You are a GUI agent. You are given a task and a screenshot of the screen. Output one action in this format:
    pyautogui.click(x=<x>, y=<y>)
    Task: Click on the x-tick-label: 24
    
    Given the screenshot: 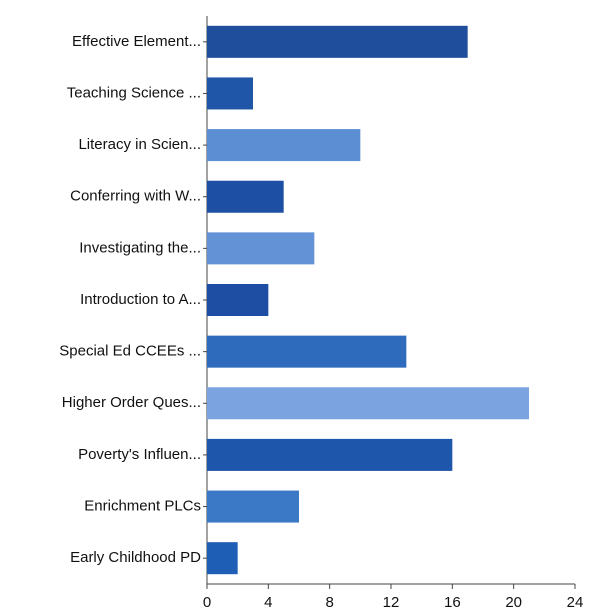 What is the action you would take?
    pyautogui.click(x=575, y=602)
    